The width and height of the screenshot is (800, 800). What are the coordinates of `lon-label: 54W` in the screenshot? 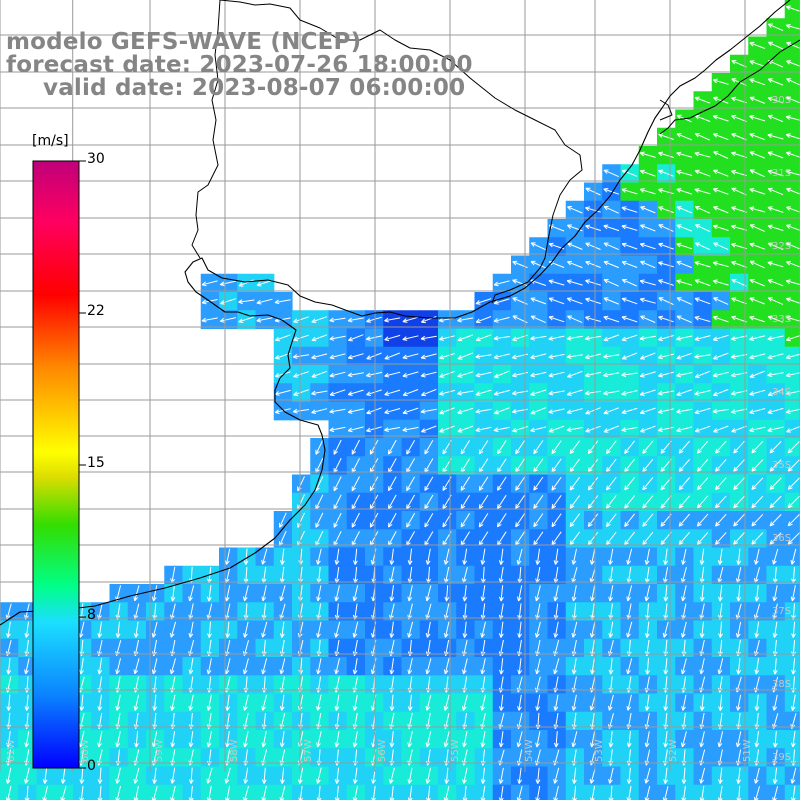 It's located at (529, 750).